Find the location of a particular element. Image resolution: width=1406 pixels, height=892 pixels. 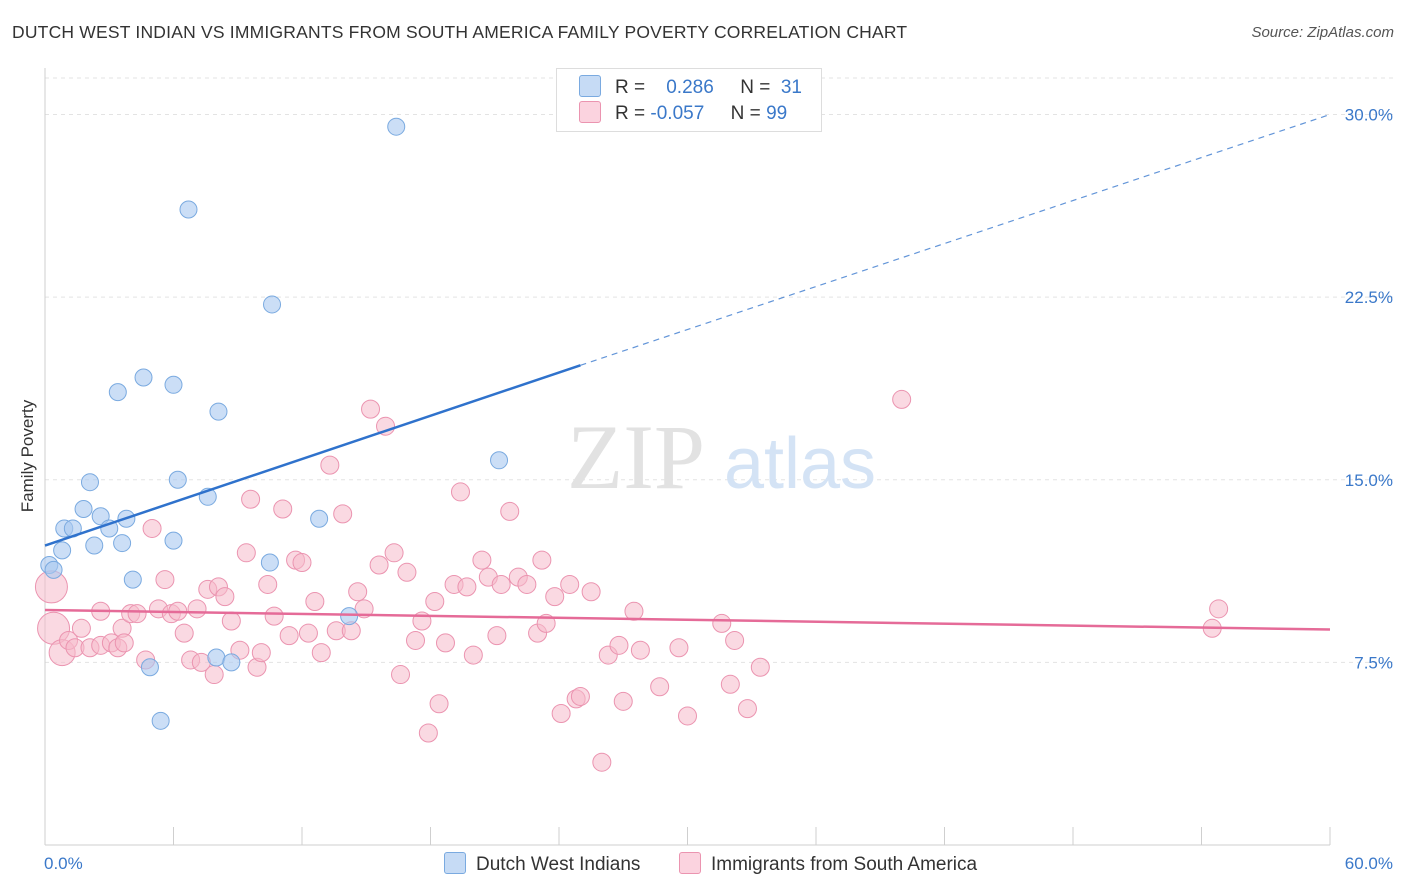

y-tick-label: 30.0% is located at coordinates (1369, 115).